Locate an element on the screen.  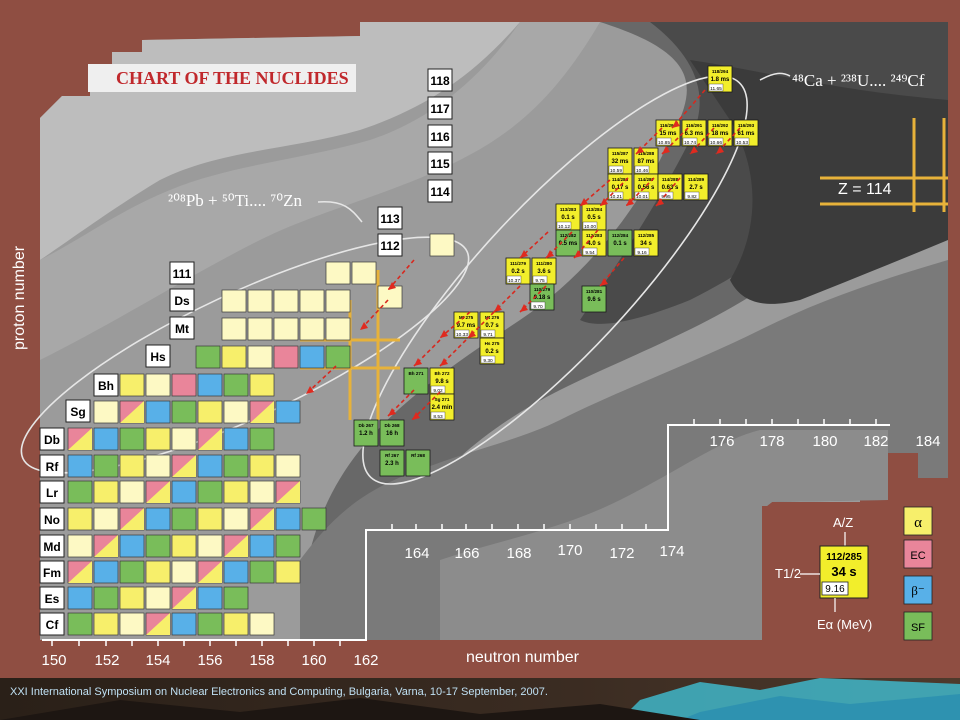
new-nuclide-energy: 10.37 is located at coordinates (514, 281).